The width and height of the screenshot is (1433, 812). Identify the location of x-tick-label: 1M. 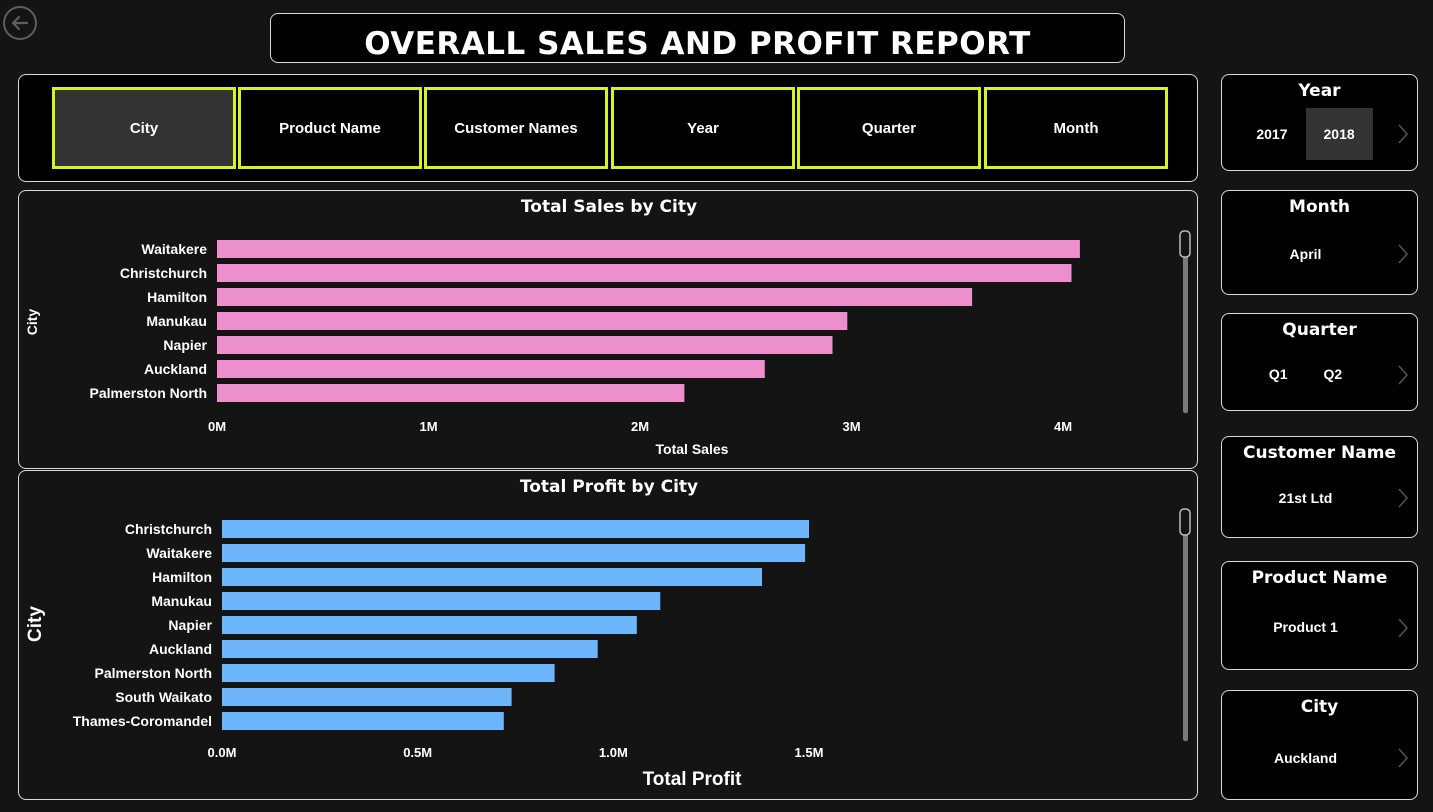
(428, 426).